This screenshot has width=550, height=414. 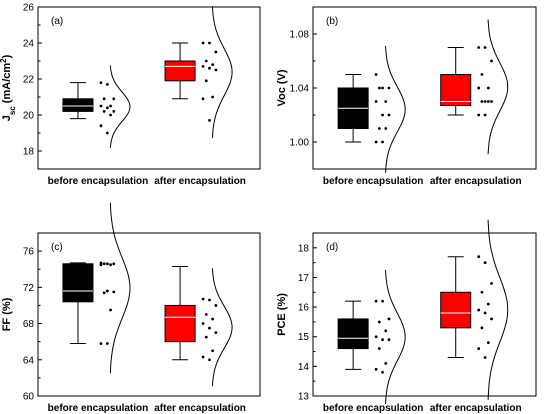 What do you see at coordinates (332, 247) in the screenshot?
I see `panel-label: (d)` at bounding box center [332, 247].